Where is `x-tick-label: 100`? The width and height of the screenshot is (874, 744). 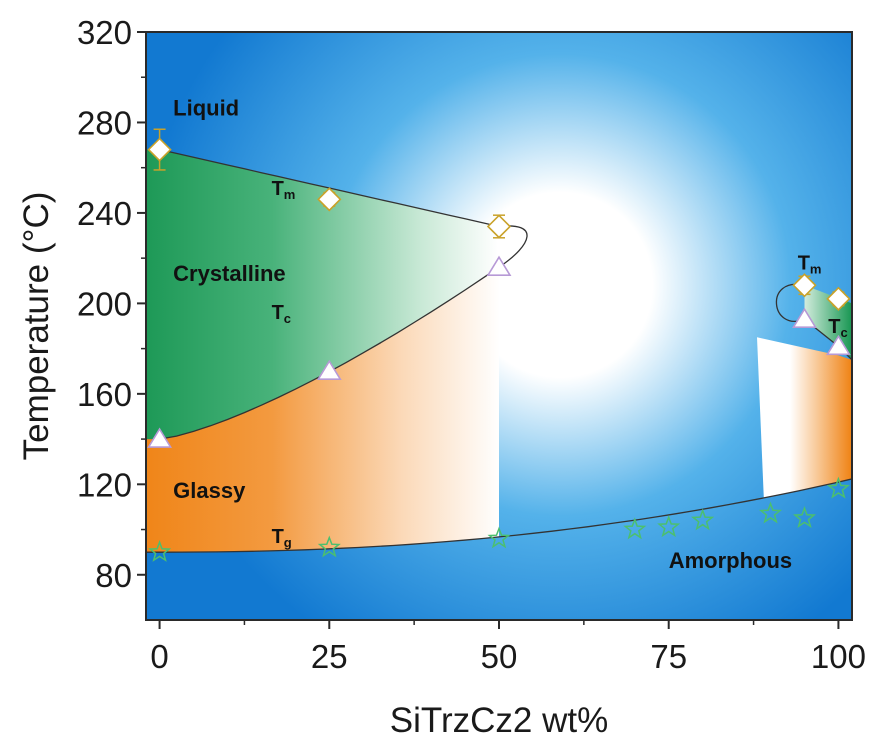
x-tick-label: 100 is located at coordinates (838, 656).